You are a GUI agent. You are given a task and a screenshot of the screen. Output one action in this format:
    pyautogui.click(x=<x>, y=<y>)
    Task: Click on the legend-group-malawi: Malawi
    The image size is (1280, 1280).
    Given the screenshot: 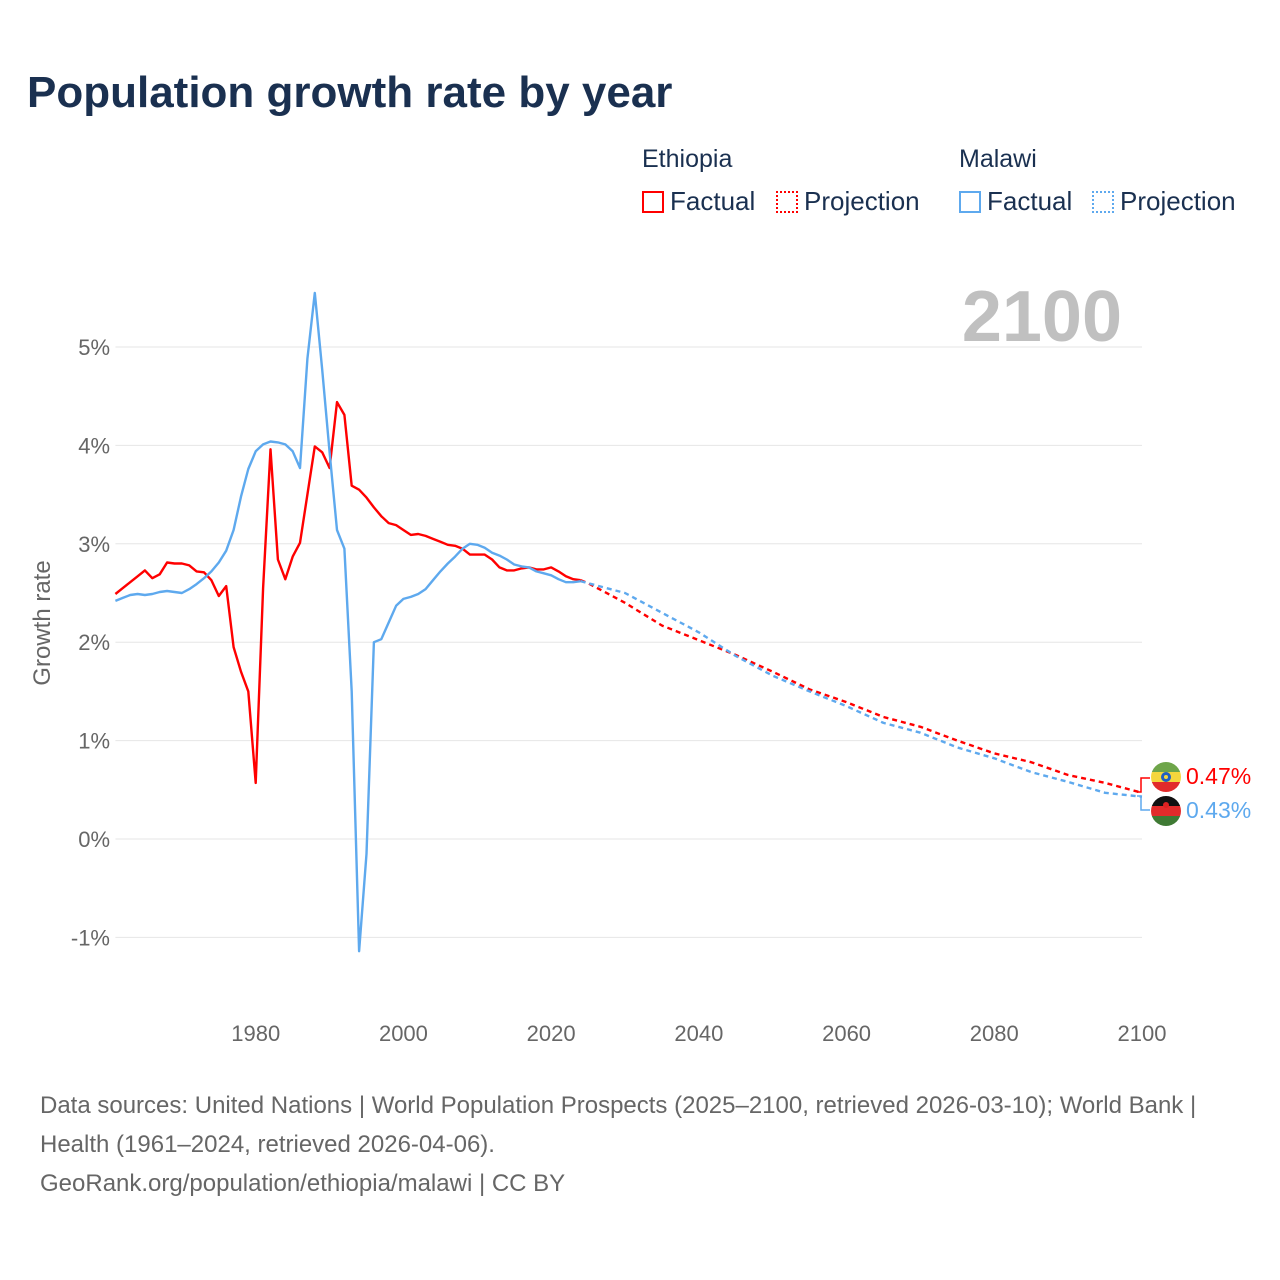 What is the action you would take?
    pyautogui.click(x=998, y=159)
    